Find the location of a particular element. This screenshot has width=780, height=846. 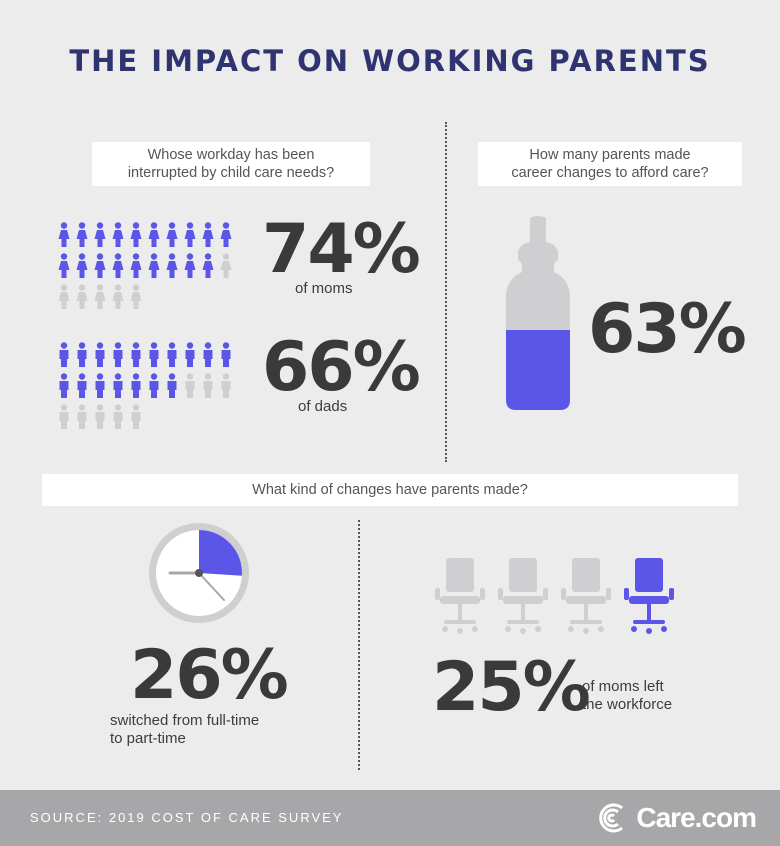

question-interrupted-line2: interrupted by child care needs? is located at coordinates (231, 173).